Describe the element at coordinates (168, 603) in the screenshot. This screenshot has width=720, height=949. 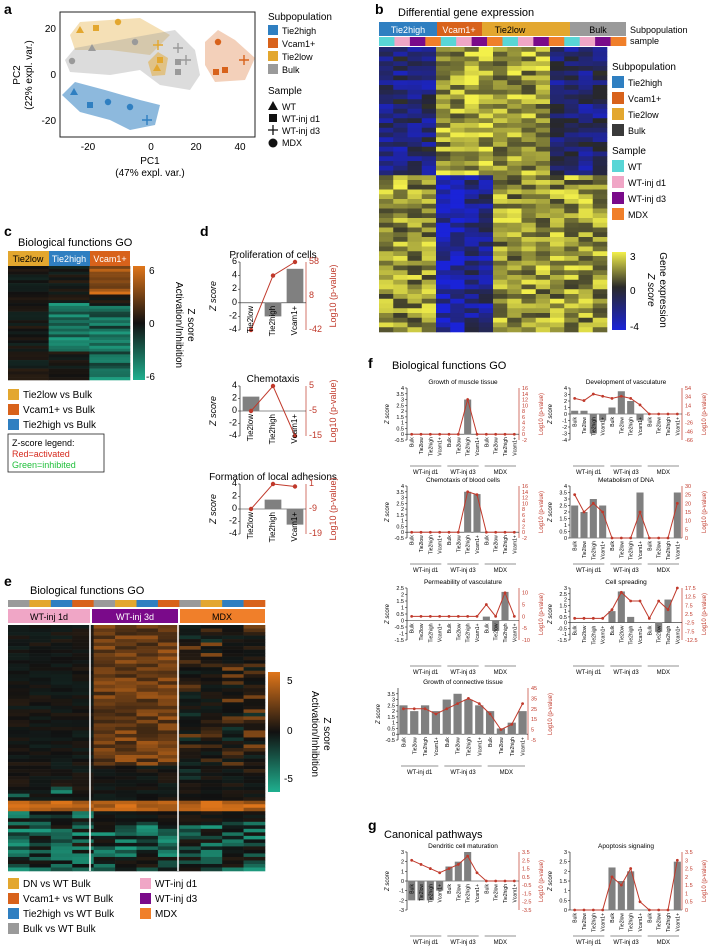
I see `top-bar-cell` at that location.